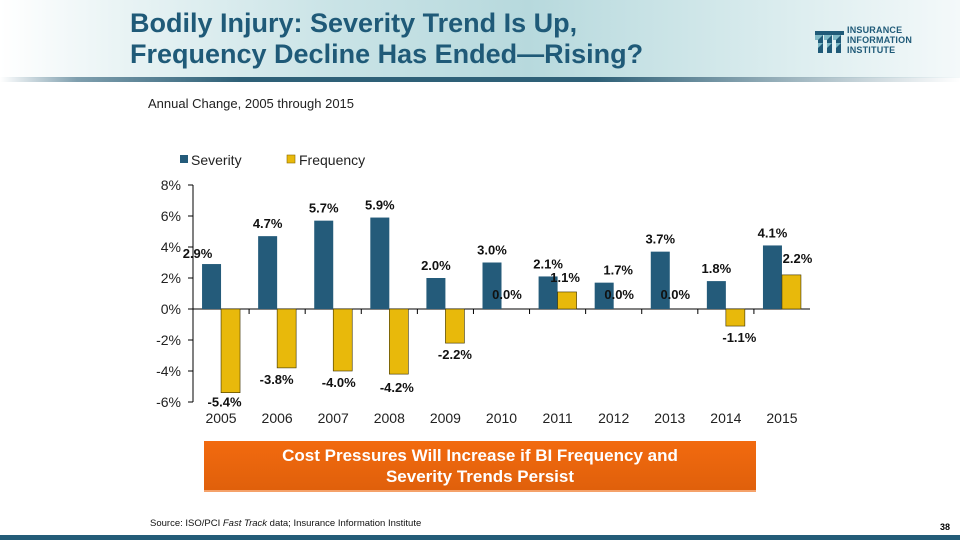  I want to click on legend-swatch-frequency, so click(291, 159).